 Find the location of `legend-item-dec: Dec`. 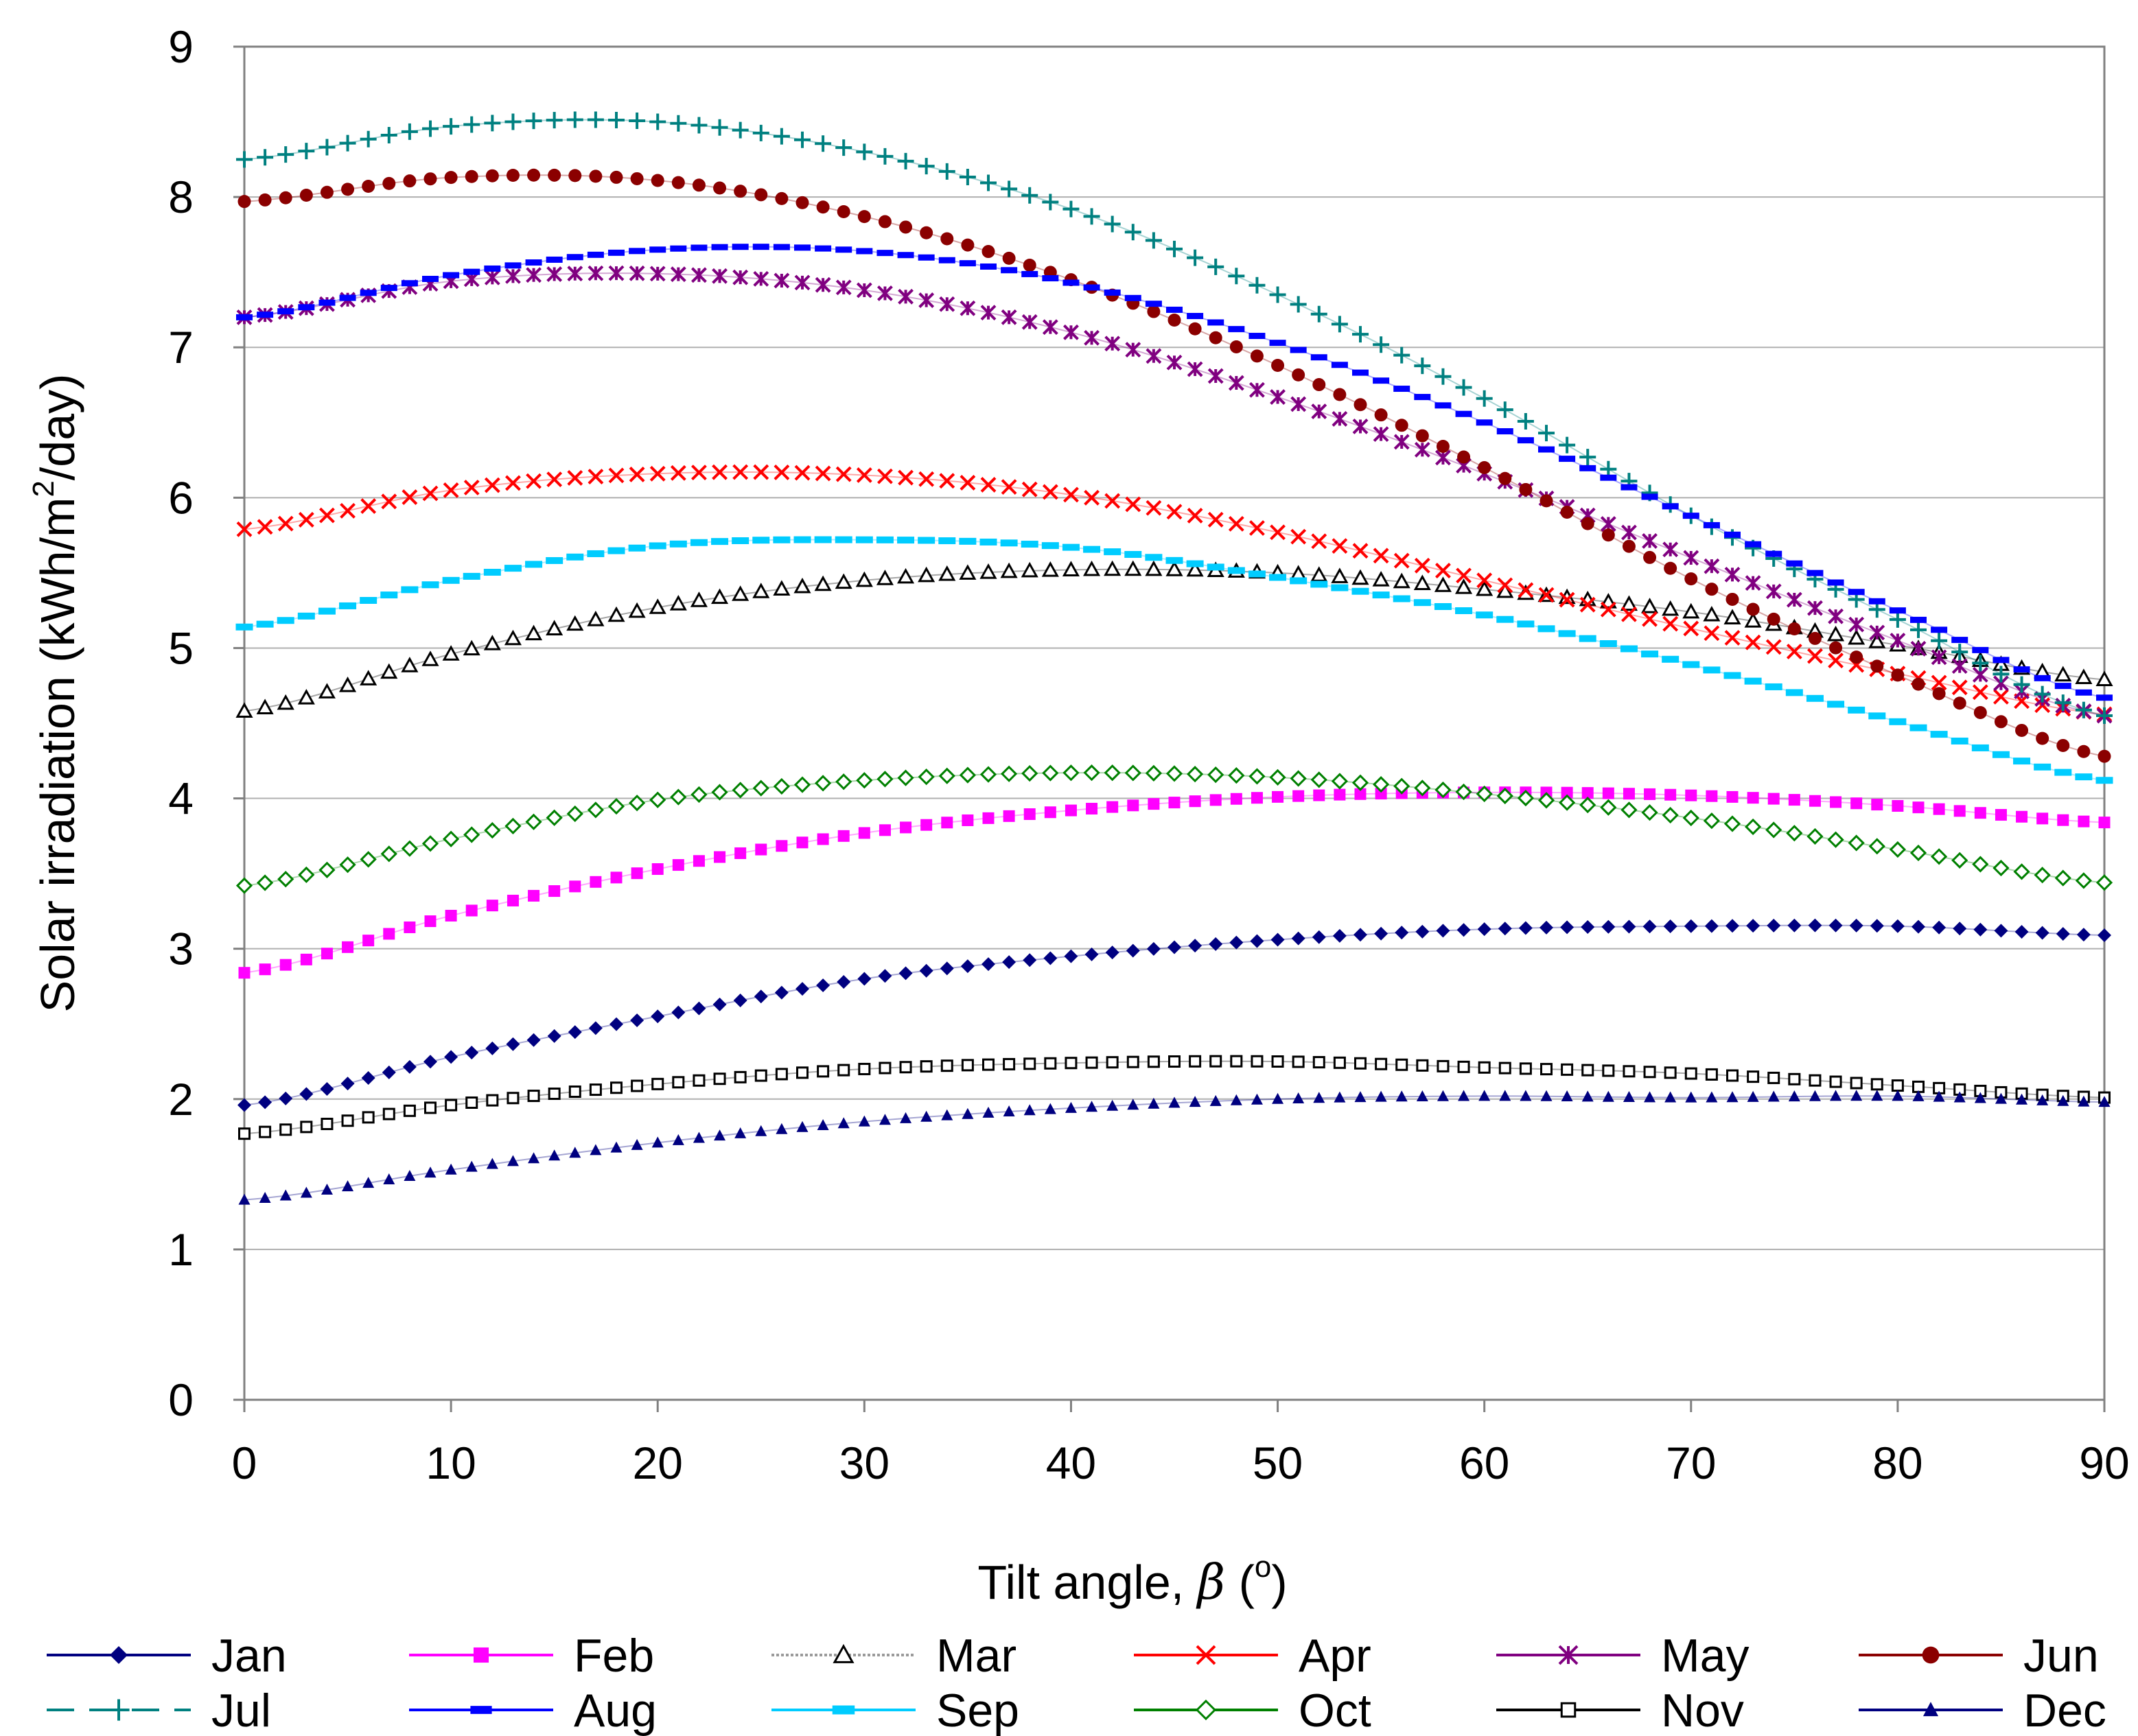

legend-item-dec: Dec is located at coordinates (1982, 1711).